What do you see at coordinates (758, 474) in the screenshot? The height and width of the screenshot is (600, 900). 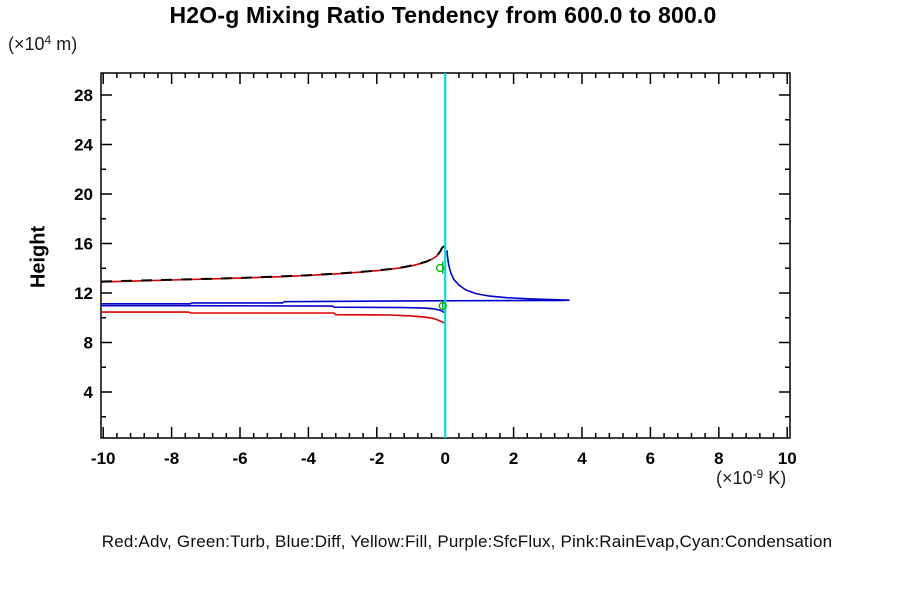 I see `x-unit-superscript: -9` at bounding box center [758, 474].